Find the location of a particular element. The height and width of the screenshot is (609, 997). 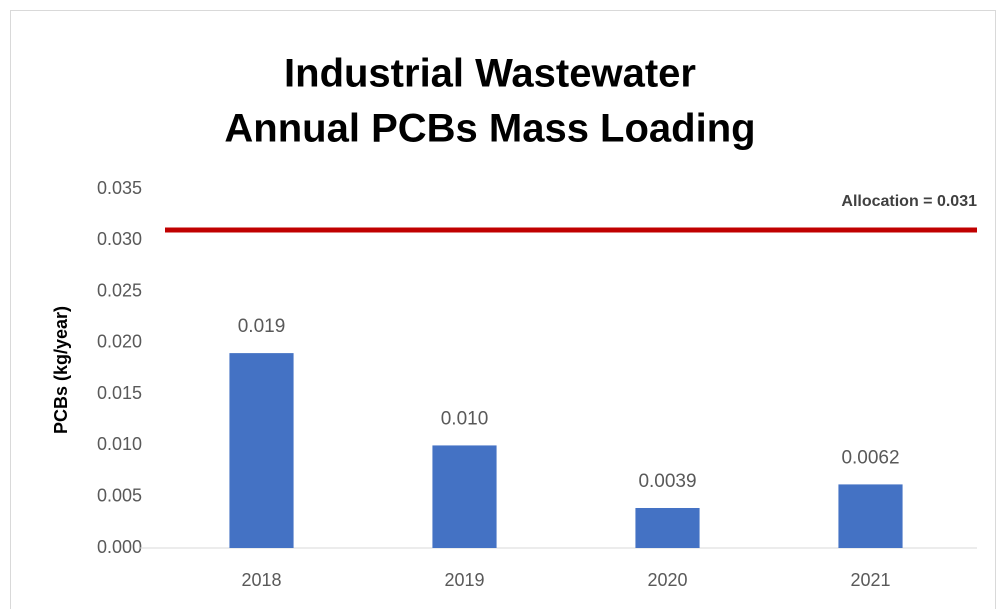

chart-title: Industrial Wastewater is located at coordinates (490, 74).